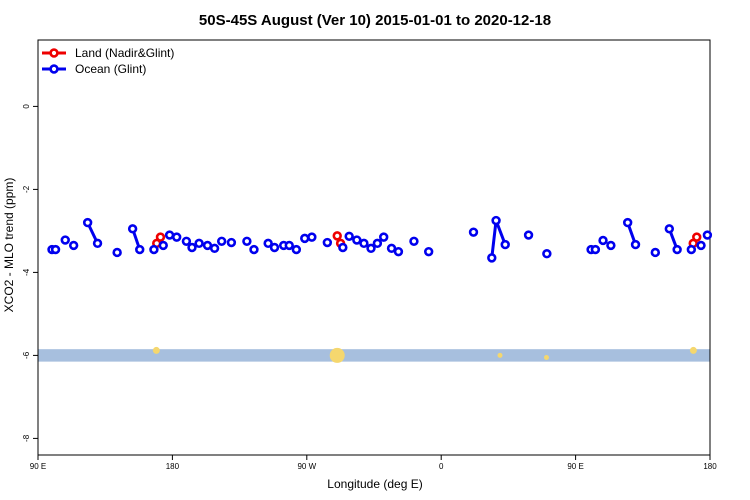 The image size is (750, 500). Describe the element at coordinates (374, 355) in the screenshot. I see `data-band` at that location.